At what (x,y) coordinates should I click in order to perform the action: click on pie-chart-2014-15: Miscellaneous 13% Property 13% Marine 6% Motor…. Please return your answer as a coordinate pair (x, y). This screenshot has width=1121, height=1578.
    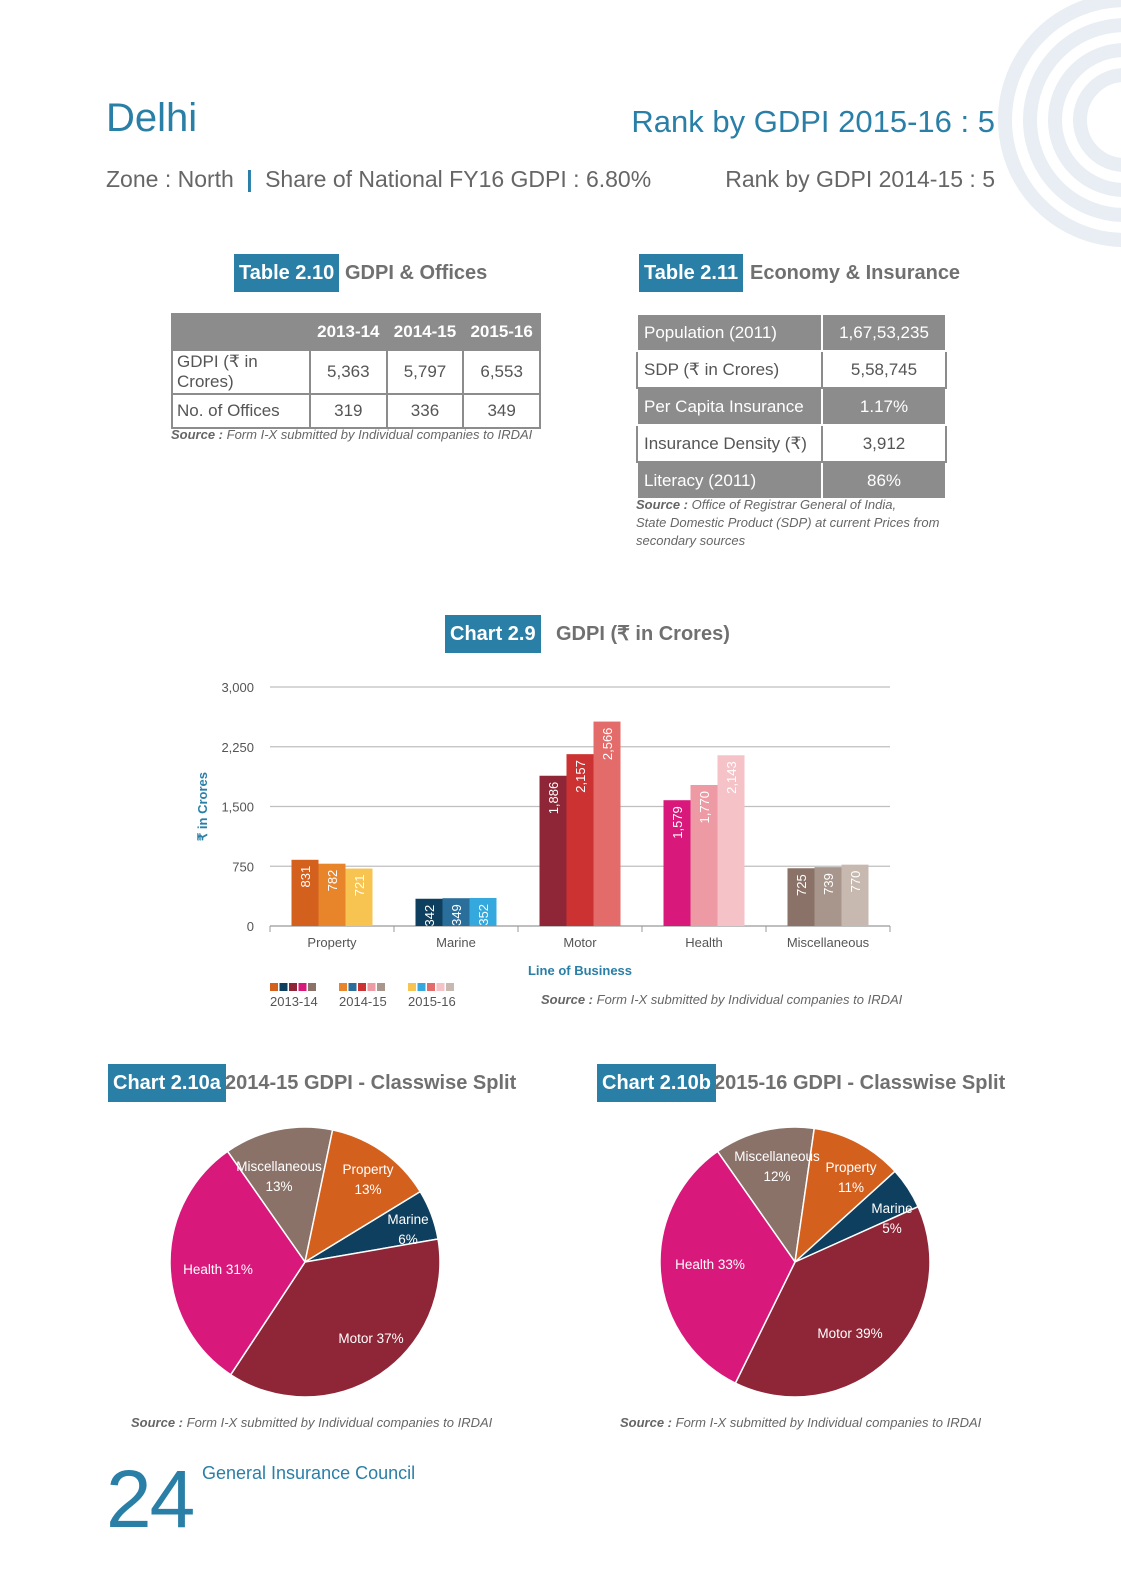
    Looking at the image, I should click on (305, 1262).